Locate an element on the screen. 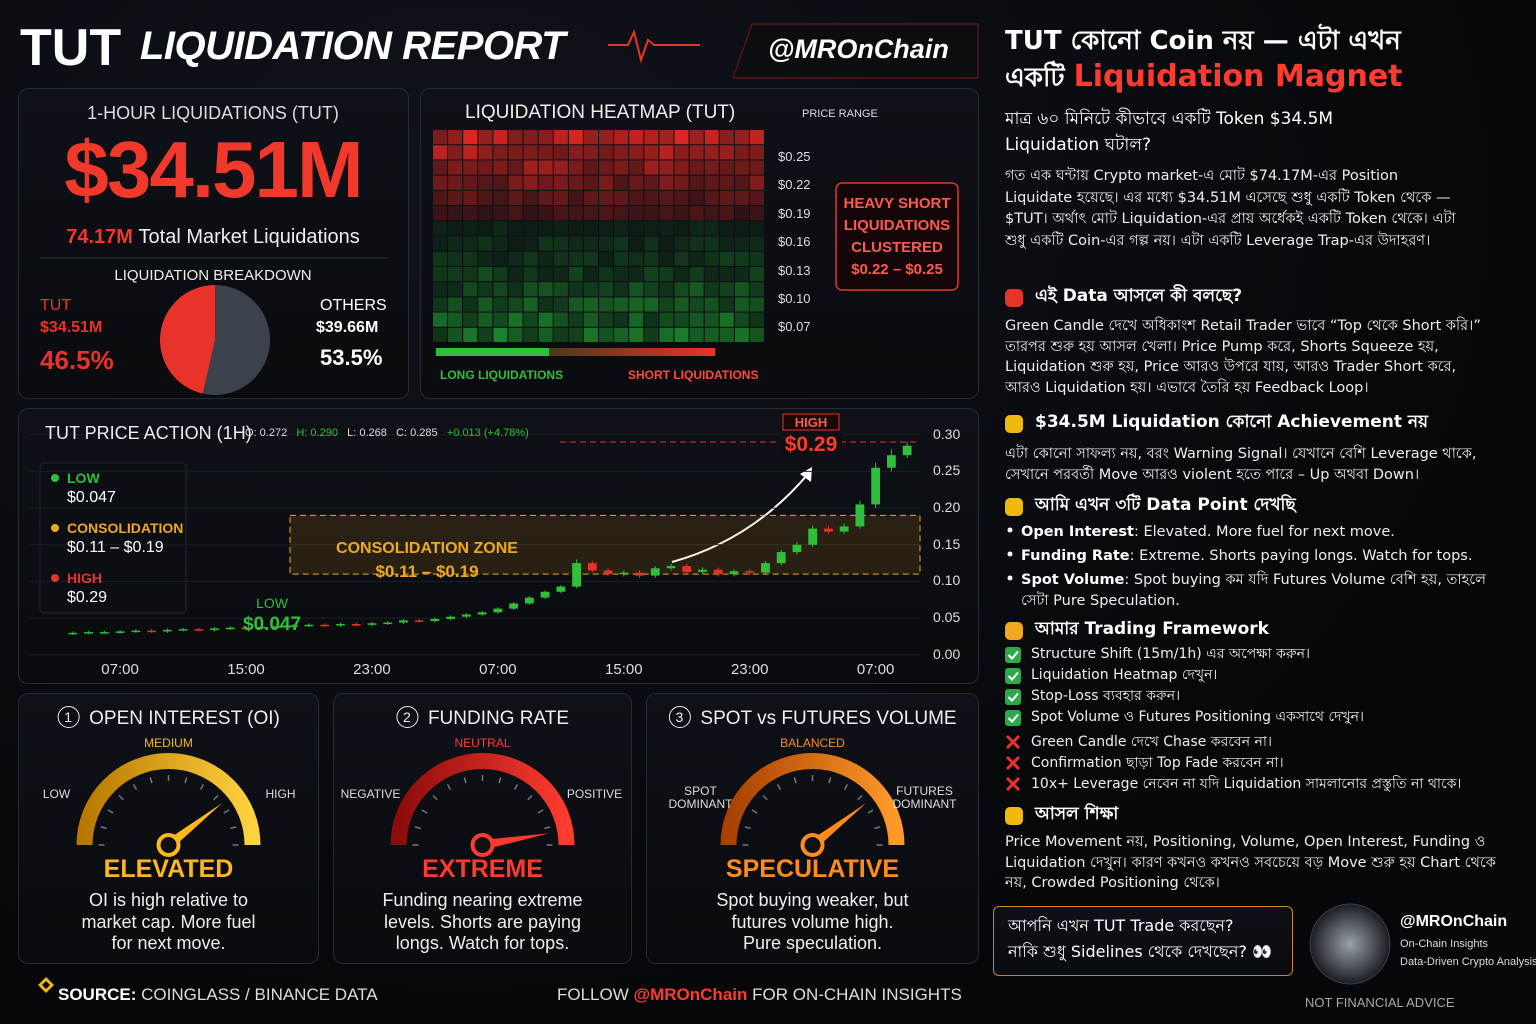  x-tick-label: 23:00 is located at coordinates (372, 669).